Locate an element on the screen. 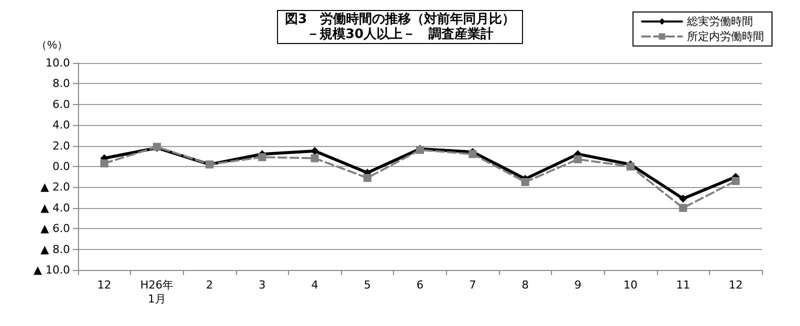 This screenshot has height=326, width=800. x-tick-label: 2 is located at coordinates (210, 285).